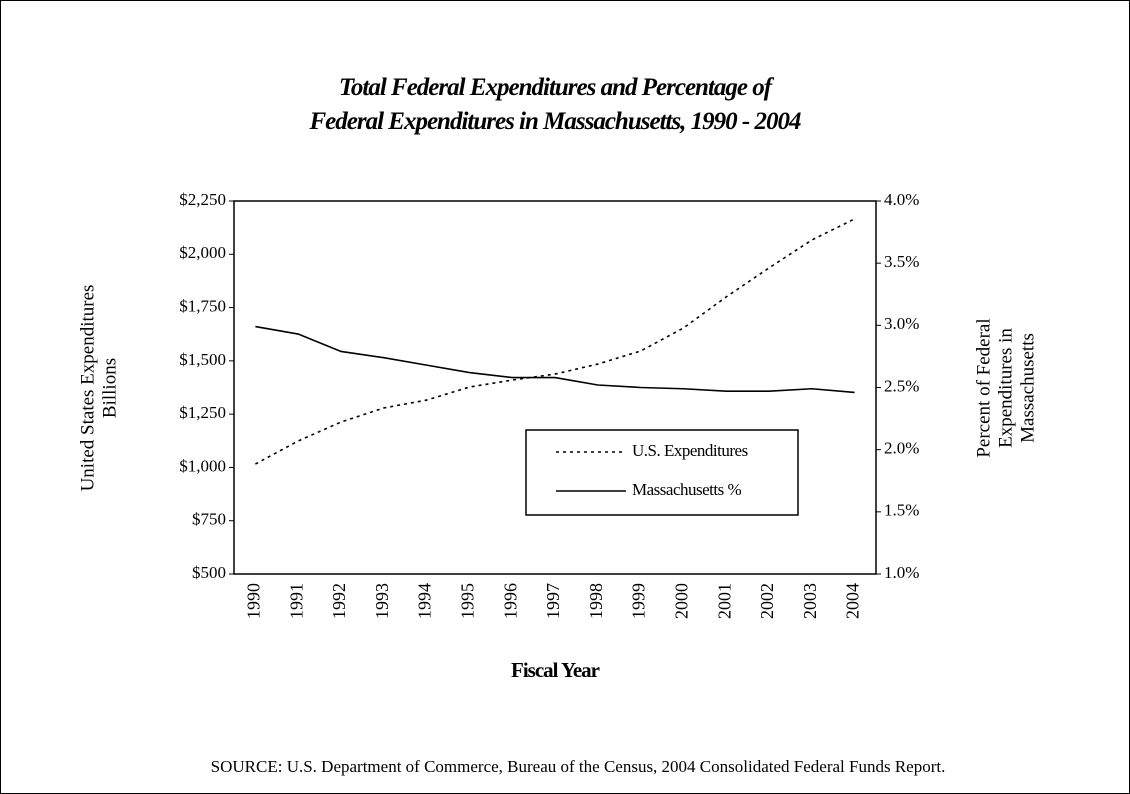 Image resolution: width=1130 pixels, height=794 pixels. Describe the element at coordinates (202, 465) in the screenshot. I see `y-tick-label: $1,000` at that location.